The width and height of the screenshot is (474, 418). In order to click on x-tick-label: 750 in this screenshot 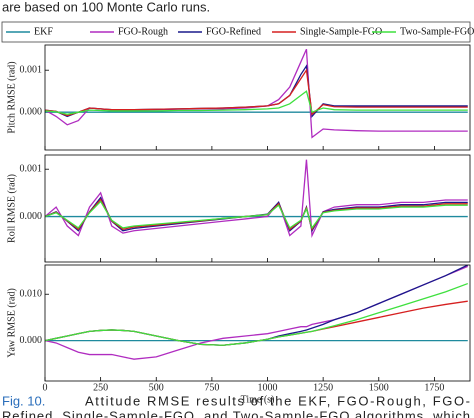, I will do `click(211, 387)`.